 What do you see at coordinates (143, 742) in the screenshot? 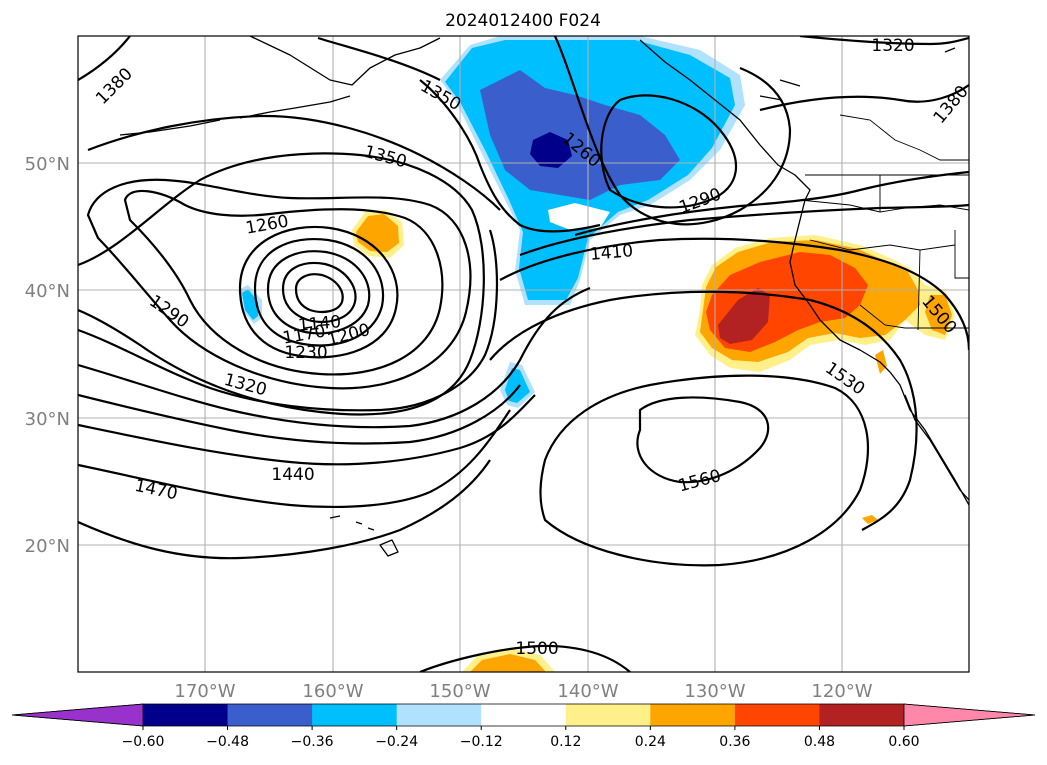
I see `colorbar-tick-label: −0.60` at bounding box center [143, 742].